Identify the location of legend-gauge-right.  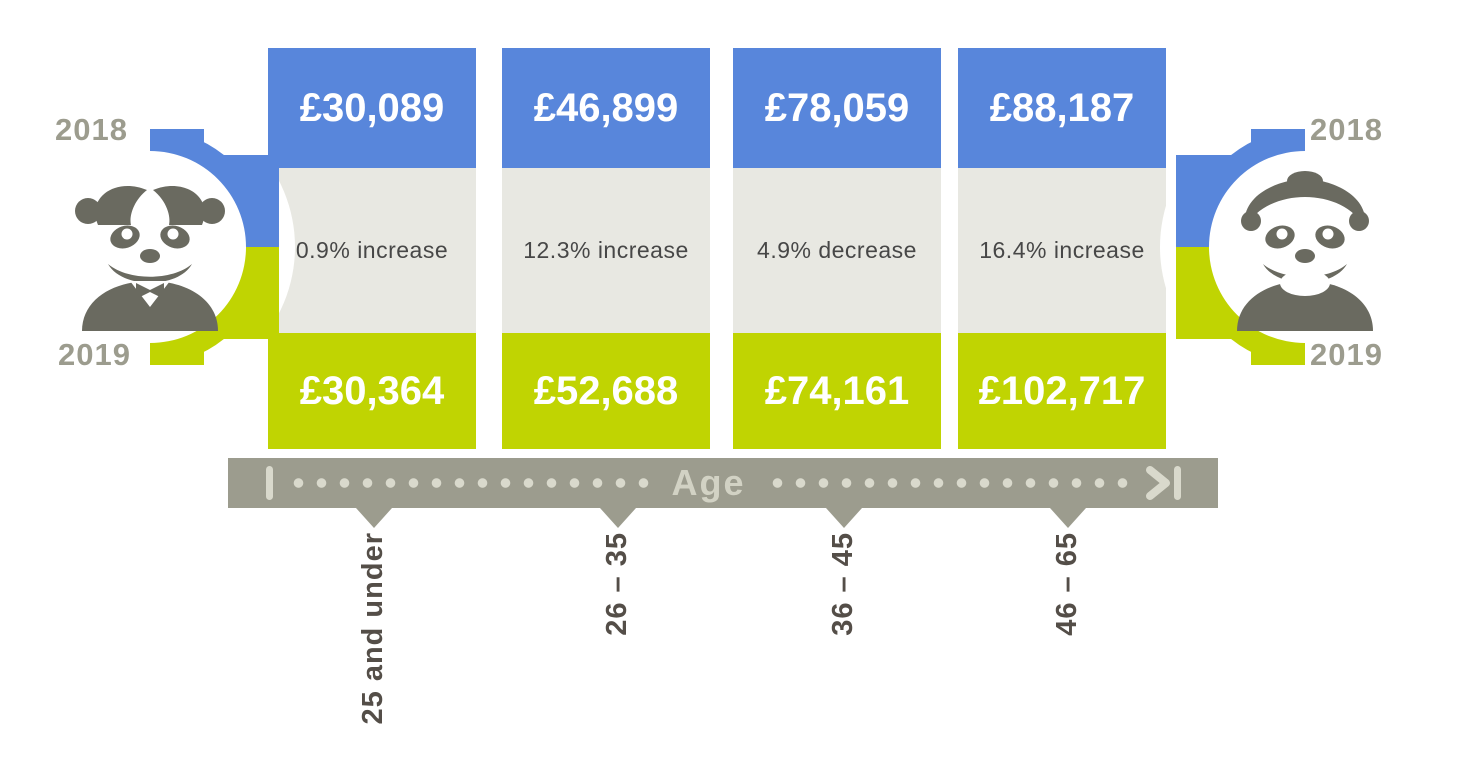
(1274, 247).